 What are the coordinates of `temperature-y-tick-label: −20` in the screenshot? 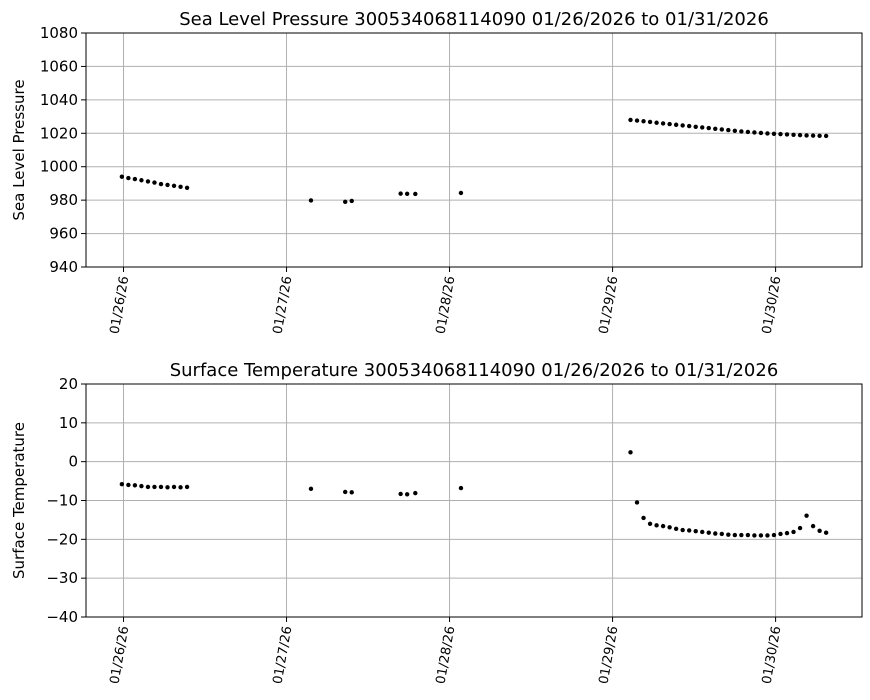 It's located at (62, 539).